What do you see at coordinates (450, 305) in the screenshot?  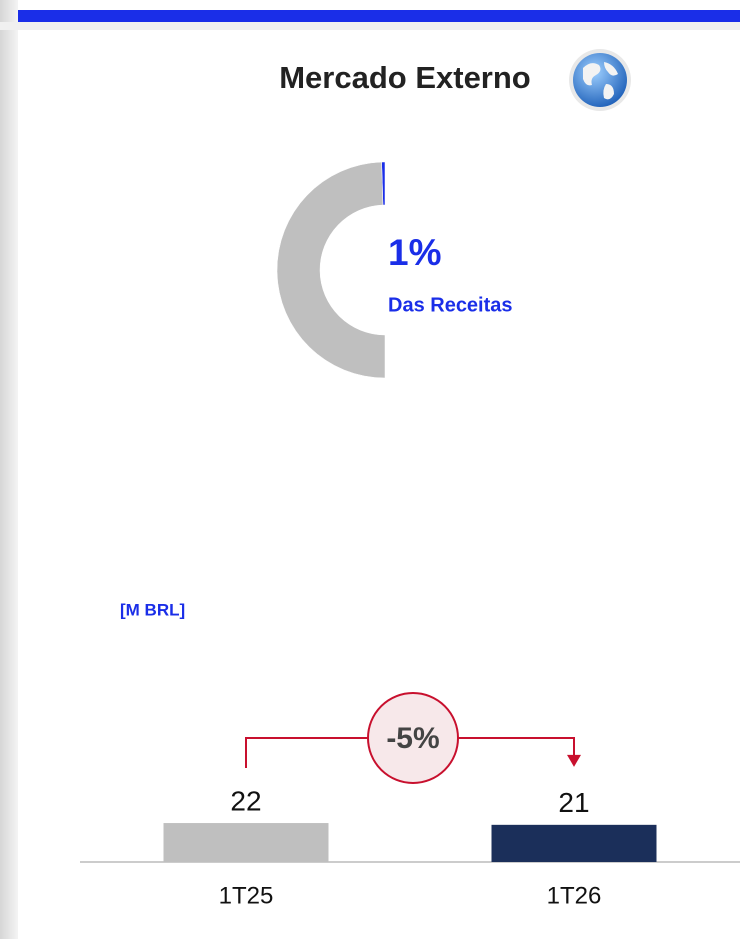 I see `pie-subtitle: Das Receitas` at bounding box center [450, 305].